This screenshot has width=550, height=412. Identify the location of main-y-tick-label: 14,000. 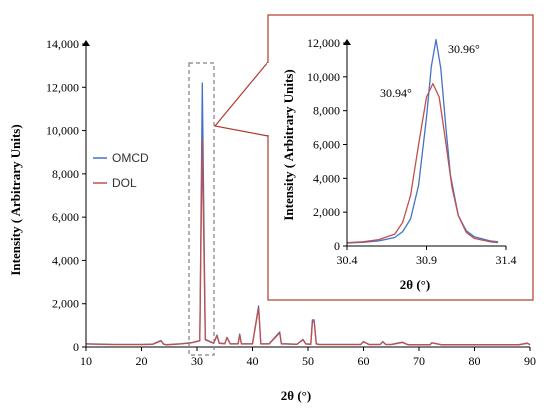
(62, 44).